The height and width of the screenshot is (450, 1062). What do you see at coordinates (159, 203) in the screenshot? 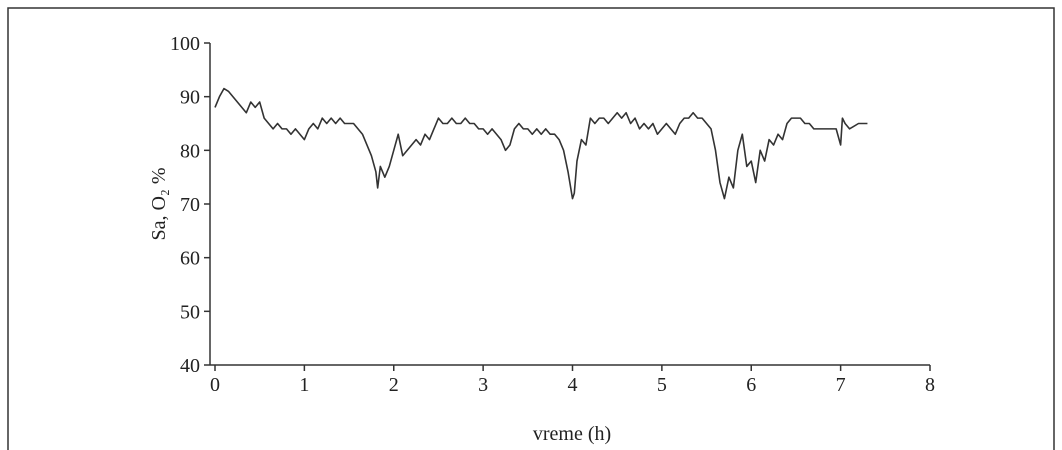
I see `y-axis-label: Sa, O₂ %` at bounding box center [159, 203].